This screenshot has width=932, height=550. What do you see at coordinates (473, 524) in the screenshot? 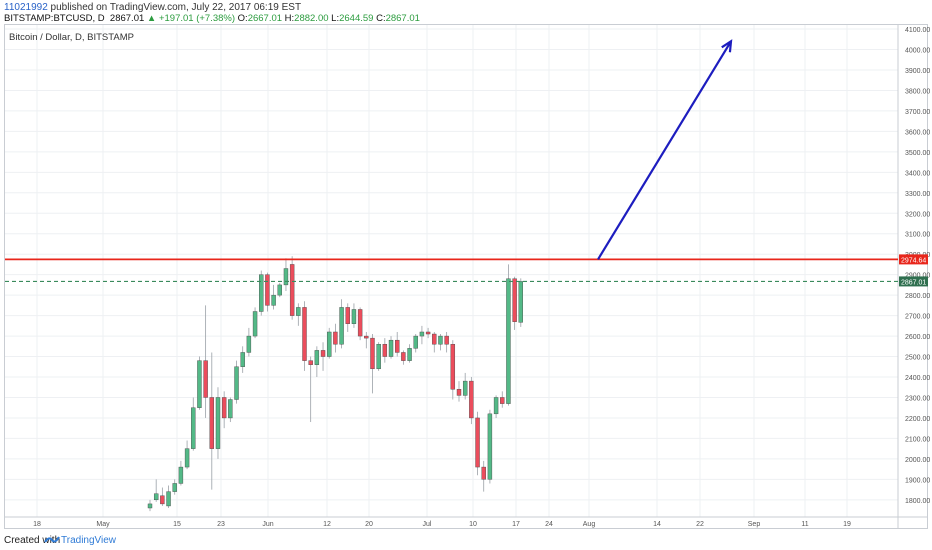
I see `x-tick-label: 10` at bounding box center [473, 524].